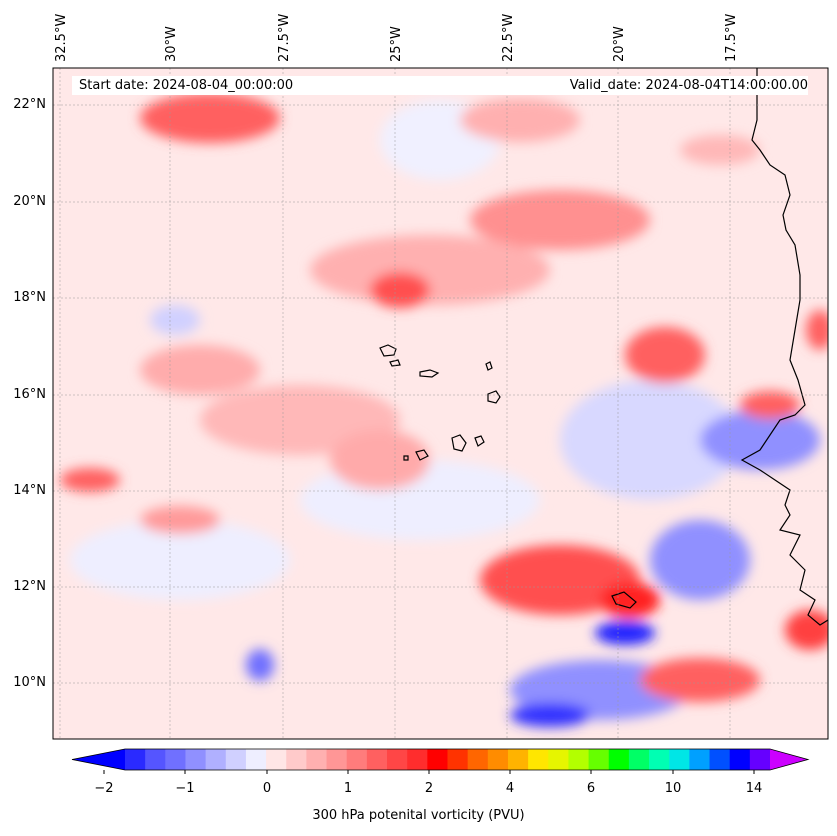 Image resolution: width=837 pixels, height=836 pixels. Describe the element at coordinates (185, 788) in the screenshot. I see `colorbar-tick-label: −1` at that location.